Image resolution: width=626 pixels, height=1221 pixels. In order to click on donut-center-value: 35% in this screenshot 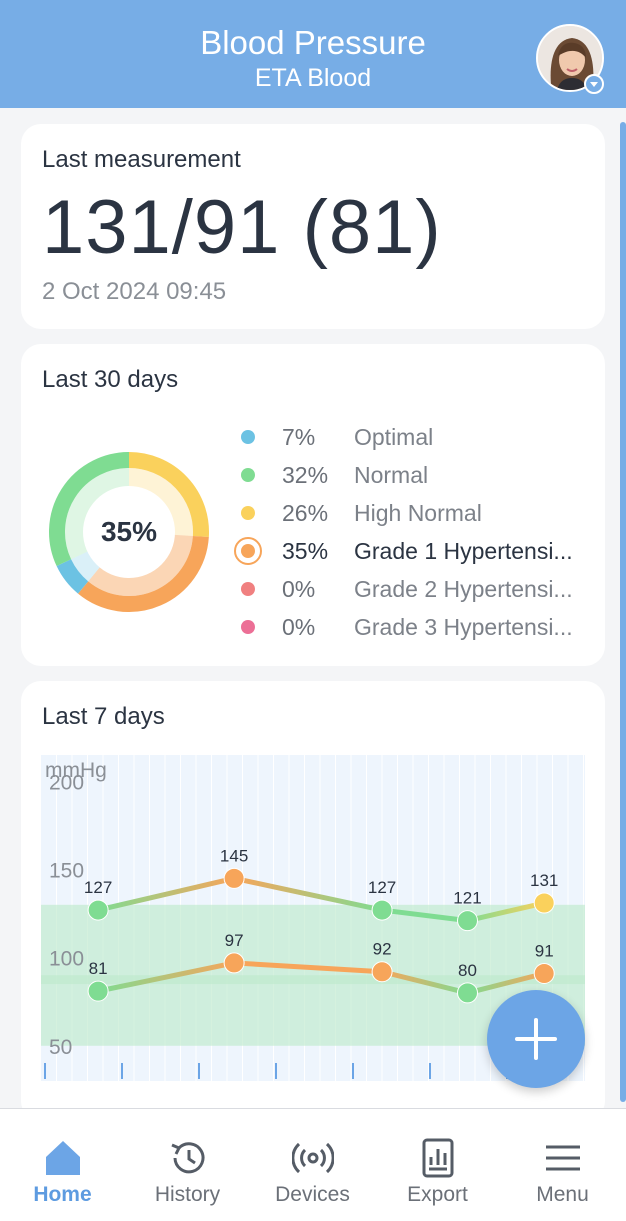, I will do `click(129, 531)`.